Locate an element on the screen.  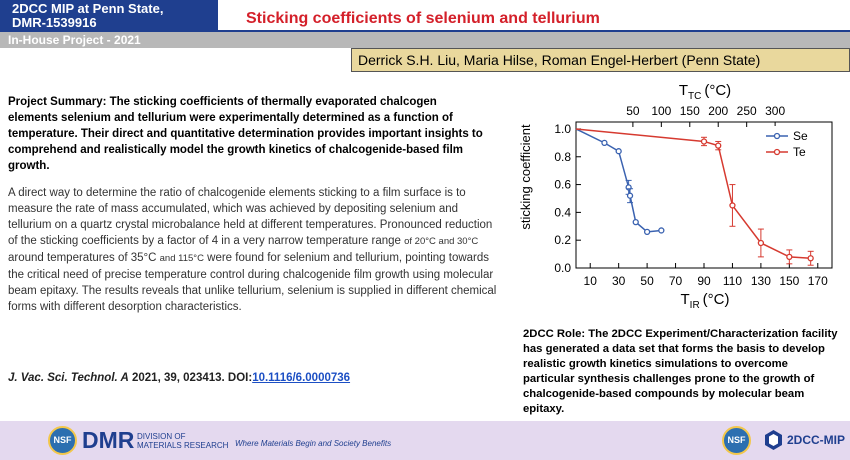
x-tick-label: 170 is located at coordinates (818, 281).